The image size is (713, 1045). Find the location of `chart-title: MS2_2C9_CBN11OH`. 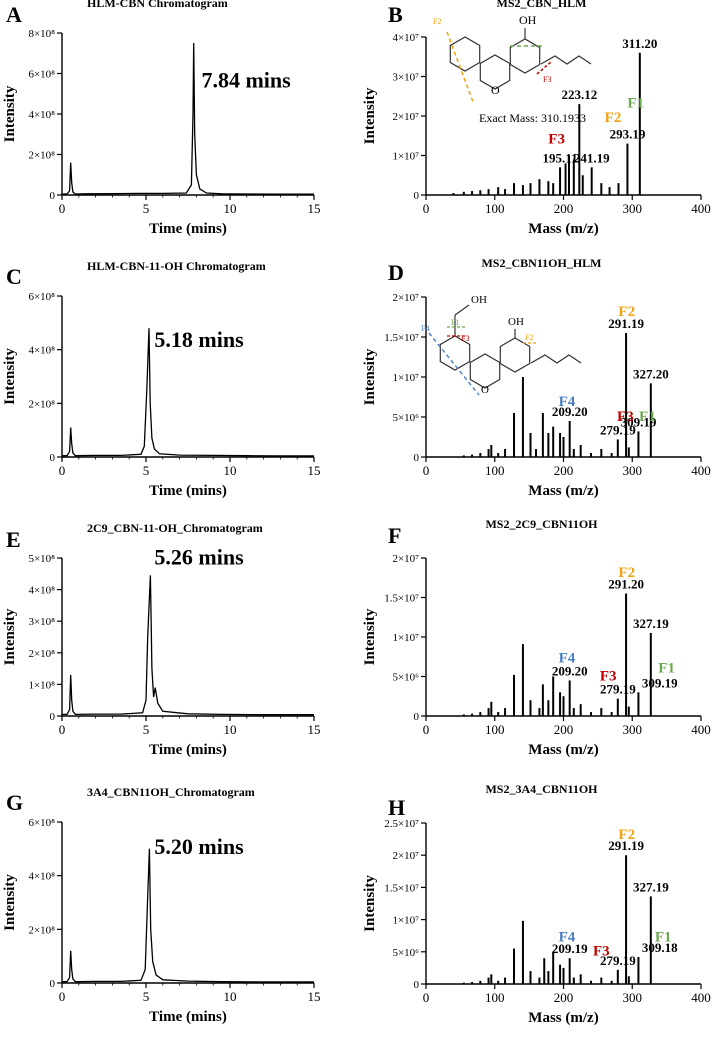

chart-title: MS2_2C9_CBN11OH is located at coordinates (541, 524).